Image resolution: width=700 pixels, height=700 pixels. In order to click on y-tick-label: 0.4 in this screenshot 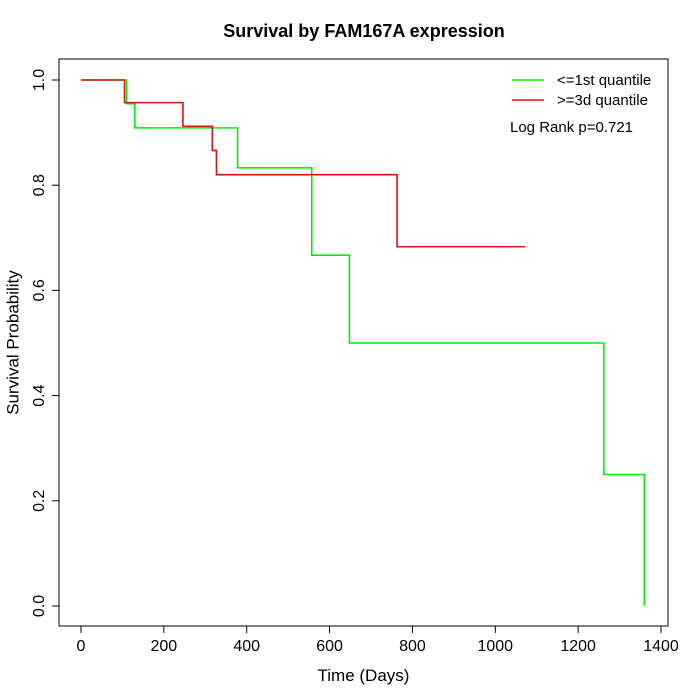, I will do `click(39, 395)`.